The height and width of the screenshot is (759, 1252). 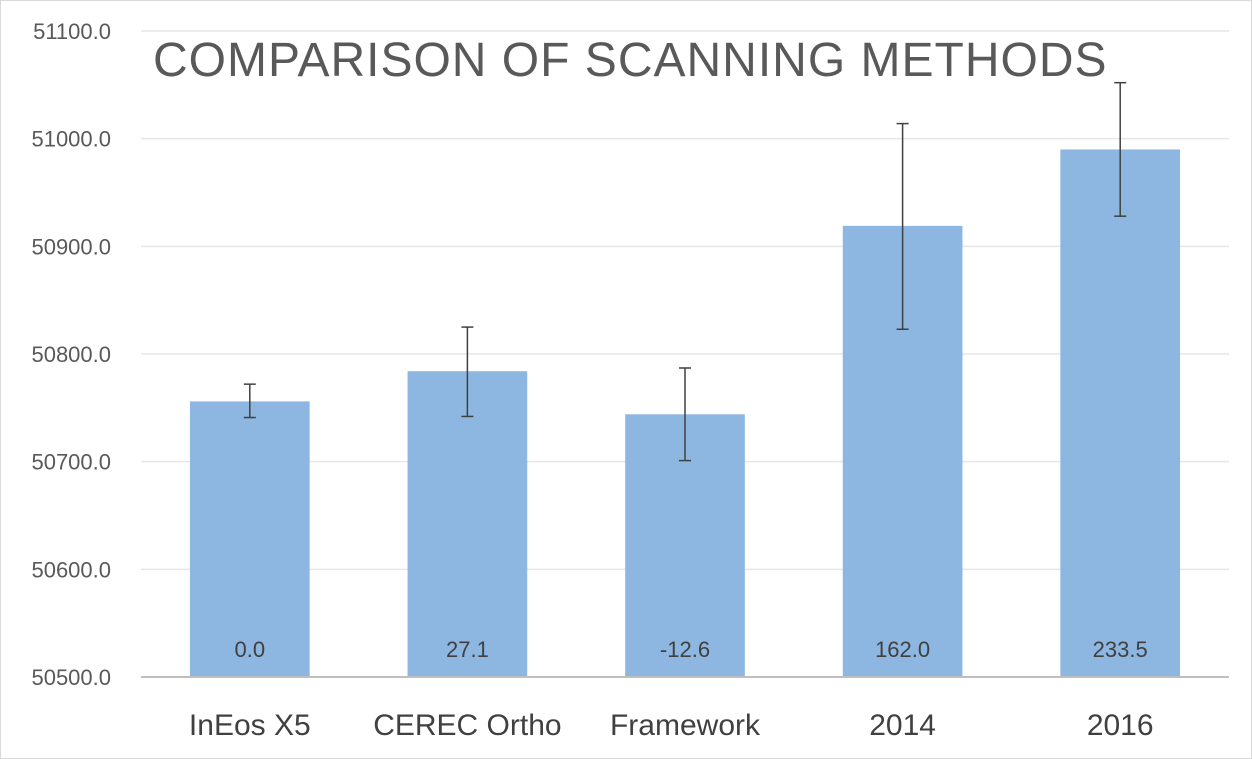 What do you see at coordinates (1120, 725) in the screenshot?
I see `category-label: 2016` at bounding box center [1120, 725].